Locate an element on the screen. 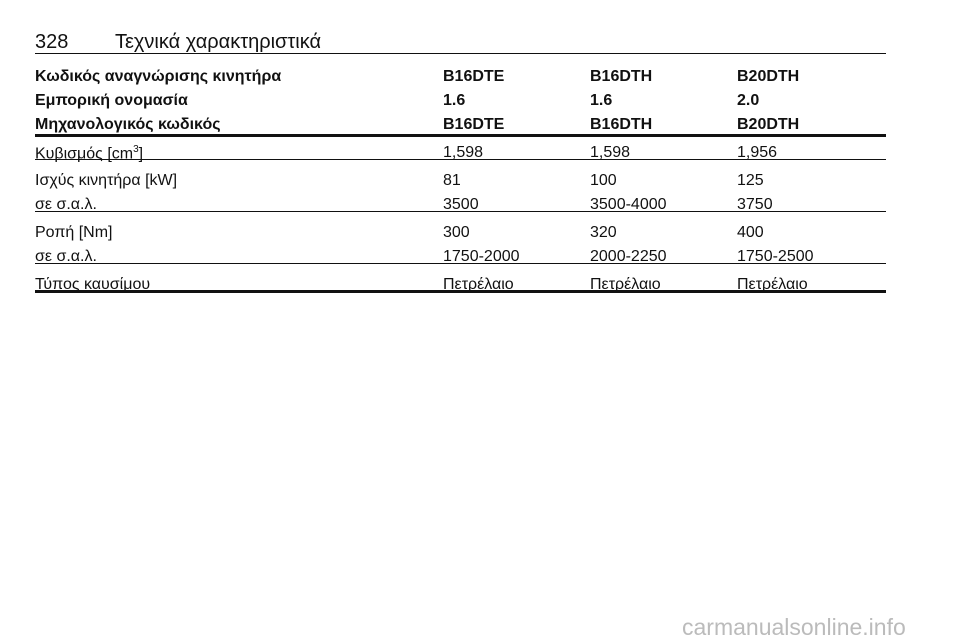 This screenshot has width=960, height=642. table-cell: Μηχανολογικός κωδικός is located at coordinates (128, 124).